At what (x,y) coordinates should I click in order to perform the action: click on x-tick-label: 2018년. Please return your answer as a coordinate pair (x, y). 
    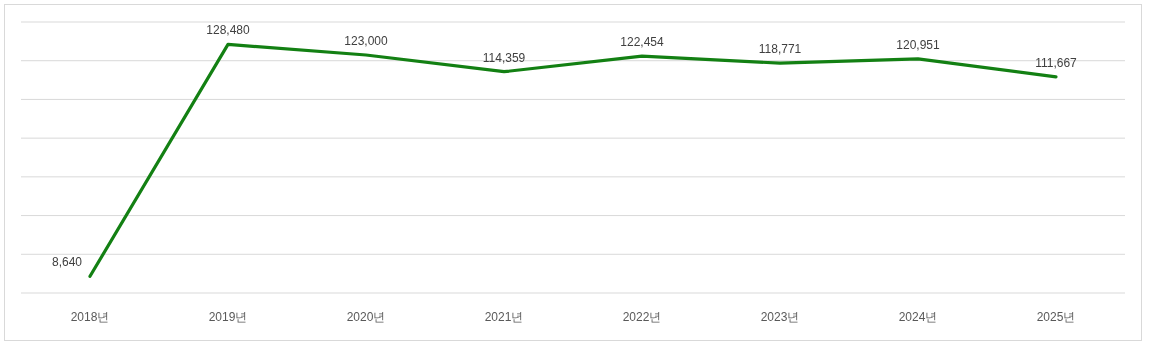
    Looking at the image, I should click on (90, 317).